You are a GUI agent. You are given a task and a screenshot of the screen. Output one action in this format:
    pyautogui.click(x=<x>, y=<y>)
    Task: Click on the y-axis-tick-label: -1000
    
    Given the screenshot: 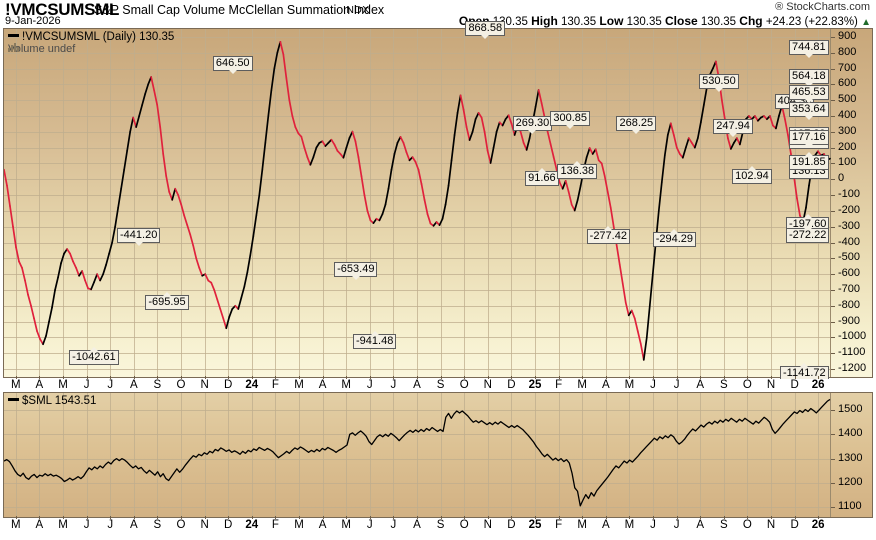 What is the action you would take?
    pyautogui.click(x=852, y=336)
    